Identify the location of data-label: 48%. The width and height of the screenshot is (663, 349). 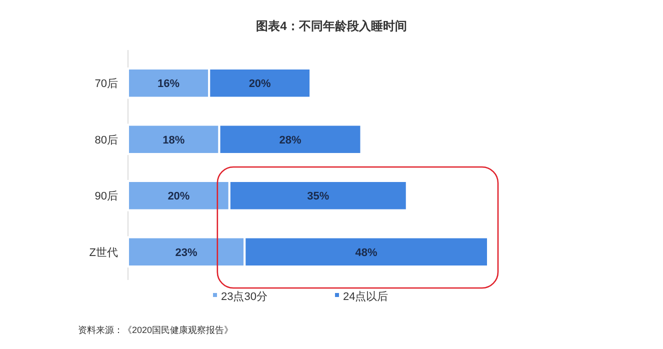
(366, 252).